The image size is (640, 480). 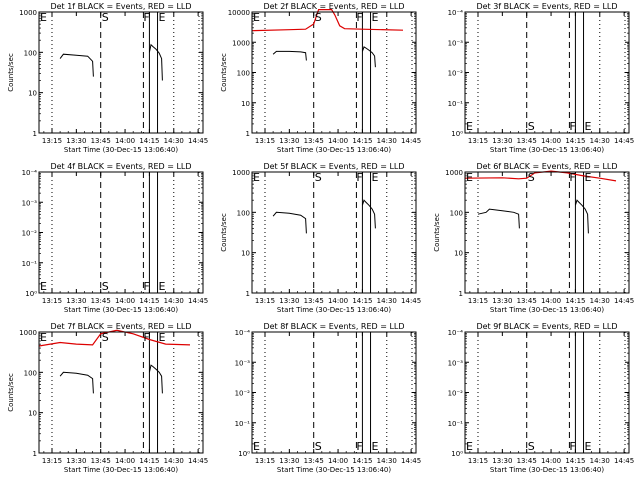 I want to click on y-tick-label: 10, so click(x=245, y=104).